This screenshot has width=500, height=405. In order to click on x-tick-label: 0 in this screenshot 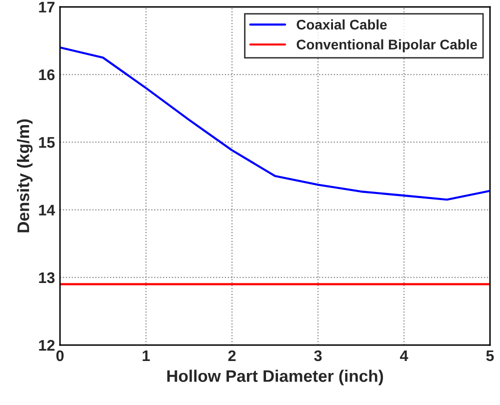, I will do `click(60, 356)`.